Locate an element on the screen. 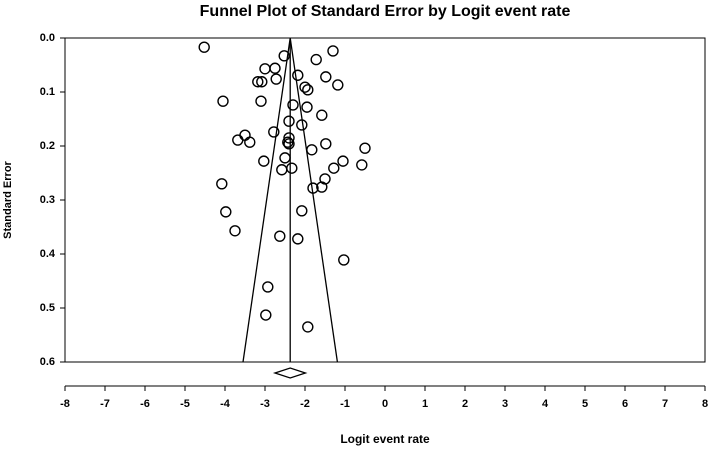 The height and width of the screenshot is (449, 709). x-axis-label: Logit event rate is located at coordinates (385, 439).